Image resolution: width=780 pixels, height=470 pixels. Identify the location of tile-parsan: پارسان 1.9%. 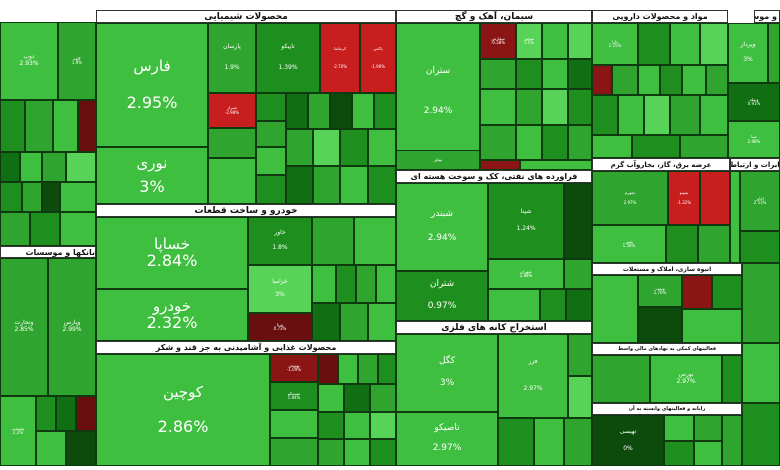
(232, 58).